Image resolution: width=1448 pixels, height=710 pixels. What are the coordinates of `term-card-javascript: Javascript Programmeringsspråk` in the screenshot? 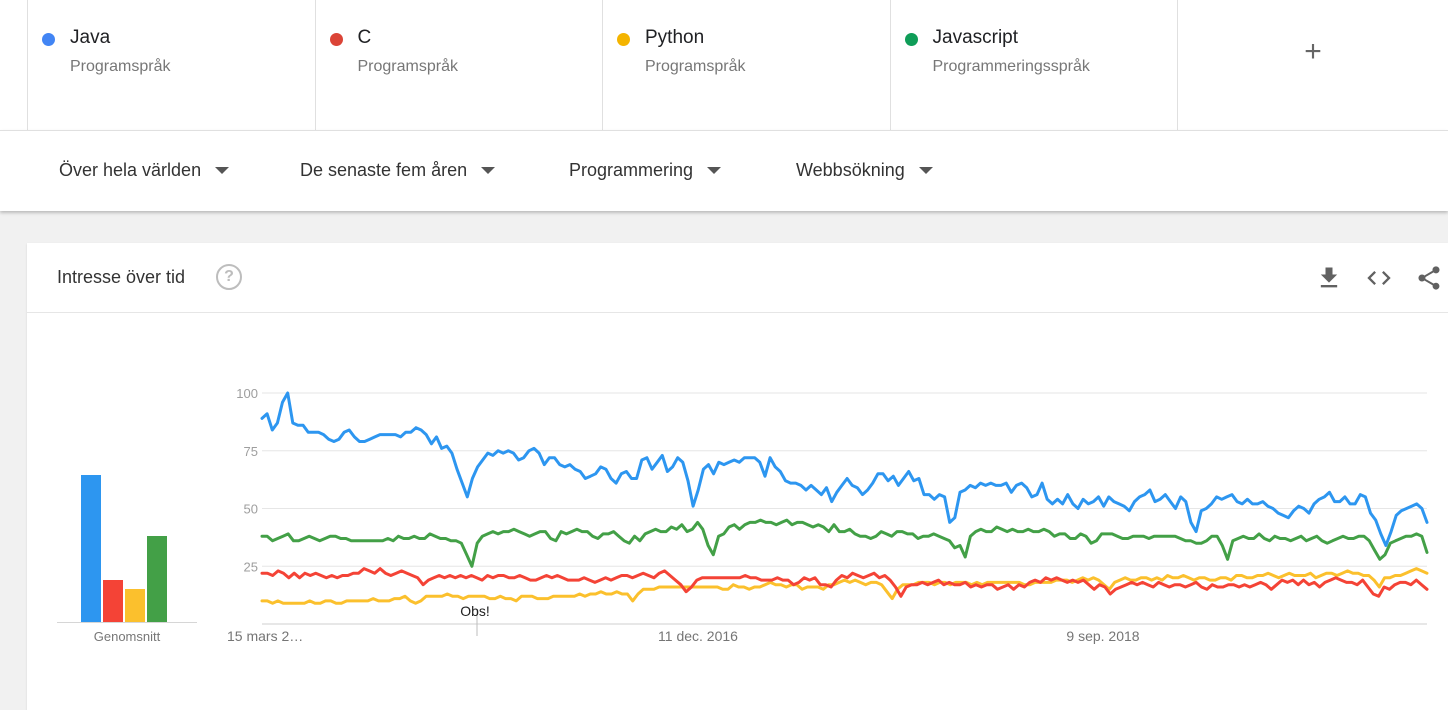 It's located at (1033, 65).